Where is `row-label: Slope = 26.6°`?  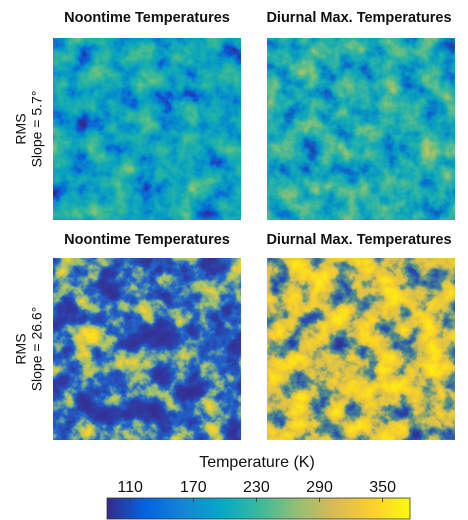 row-label: Slope = 26.6° is located at coordinates (37, 349).